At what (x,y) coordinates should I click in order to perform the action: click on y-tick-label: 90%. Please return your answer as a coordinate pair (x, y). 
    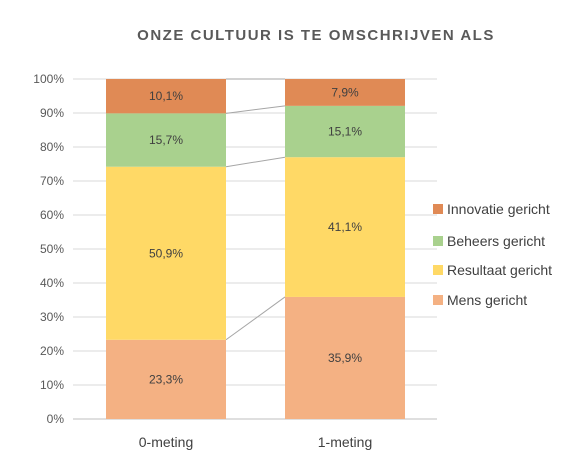
    Looking at the image, I should click on (52, 113).